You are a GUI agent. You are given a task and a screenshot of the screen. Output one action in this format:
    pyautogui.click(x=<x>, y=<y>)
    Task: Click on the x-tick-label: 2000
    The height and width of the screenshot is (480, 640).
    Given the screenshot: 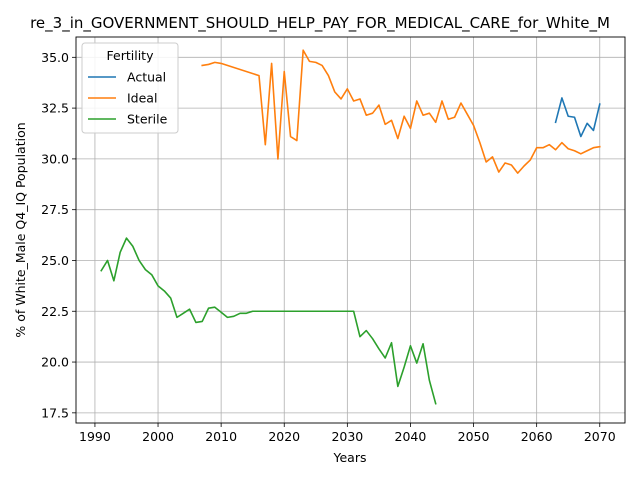 What is the action you would take?
    pyautogui.click(x=158, y=436)
    